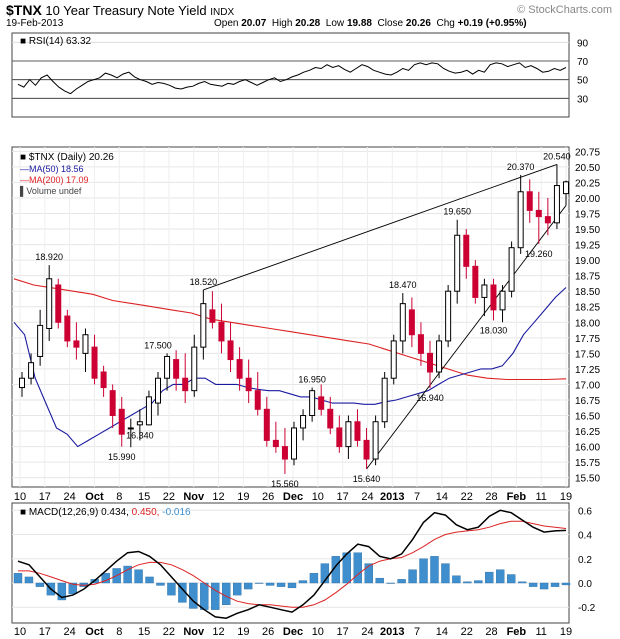 The width and height of the screenshot is (620, 639). I want to click on price-x-label: Oct, so click(94, 497).